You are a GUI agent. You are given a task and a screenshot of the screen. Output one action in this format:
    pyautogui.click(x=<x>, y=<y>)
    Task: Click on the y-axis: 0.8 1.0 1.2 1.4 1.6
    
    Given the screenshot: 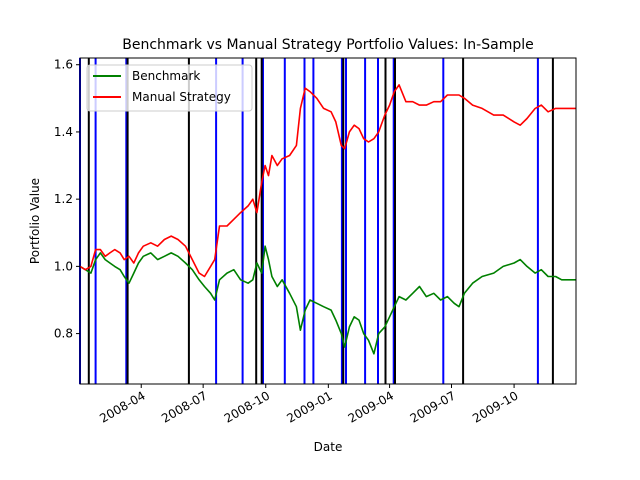 What is the action you would take?
    pyautogui.click(x=67, y=199)
    